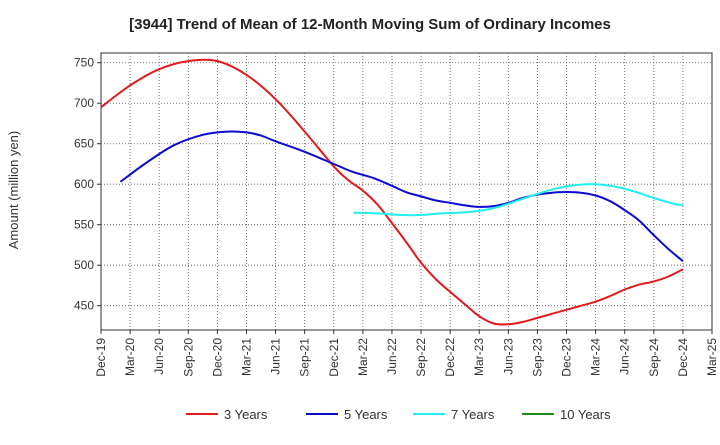  What do you see at coordinates (101, 357) in the screenshot?
I see `x-tick-label: Dec-19` at bounding box center [101, 357].